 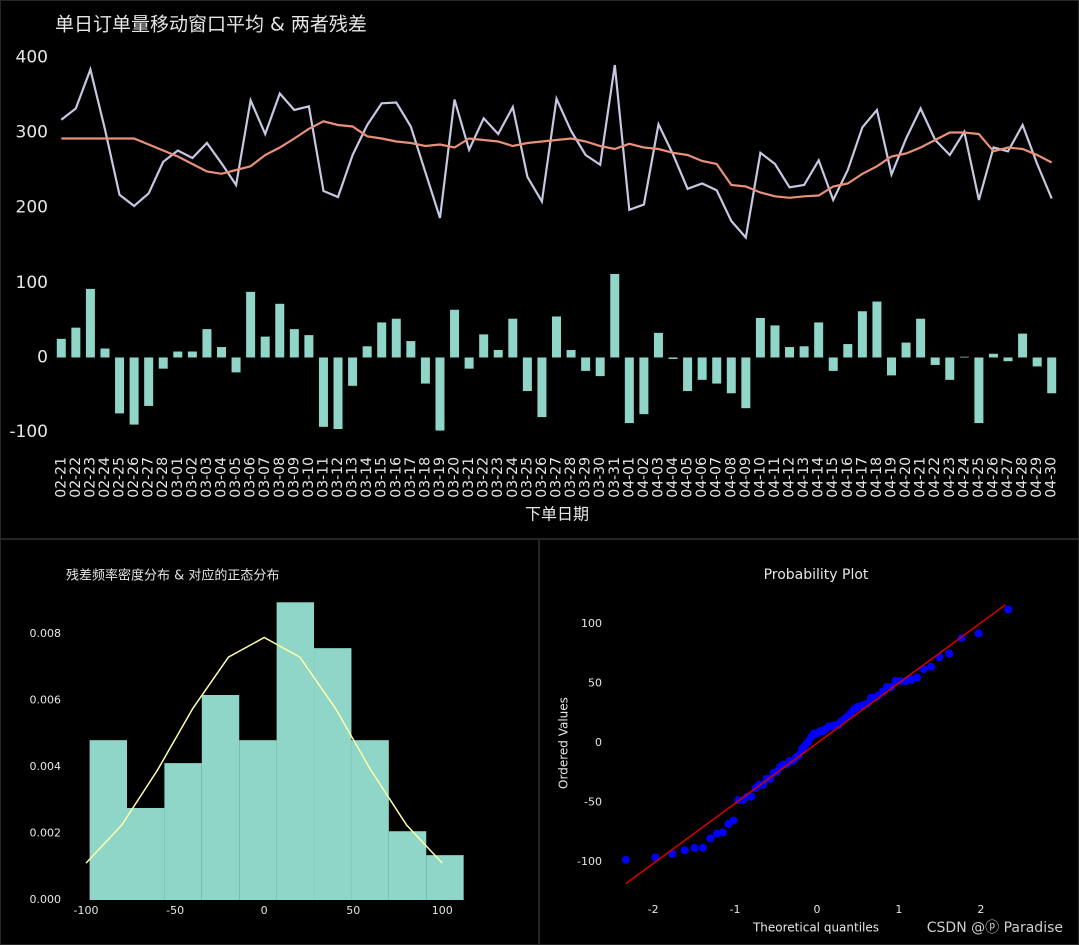 I want to click on x-tick-label: 04-04, so click(x=673, y=477).